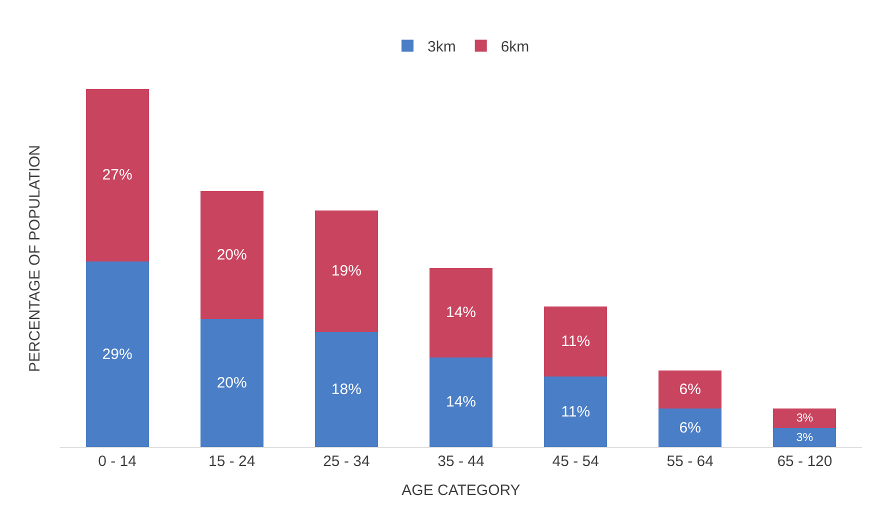  What do you see at coordinates (575, 461) in the screenshot?
I see `x-tick-label: 45 - 54` at bounding box center [575, 461].